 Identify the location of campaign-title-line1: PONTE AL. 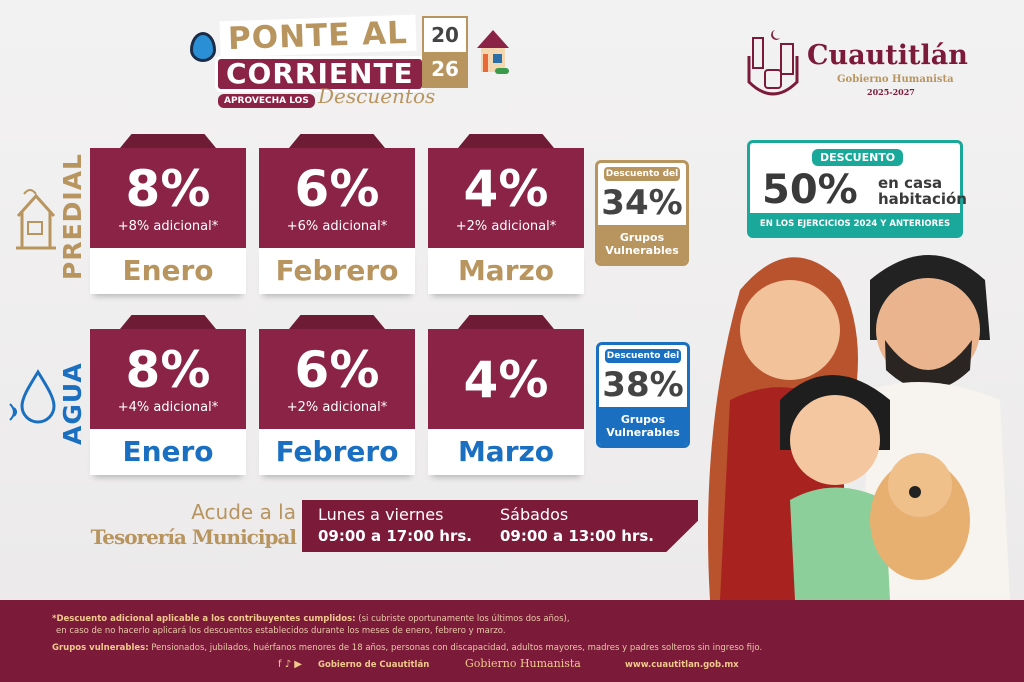
(318, 36).